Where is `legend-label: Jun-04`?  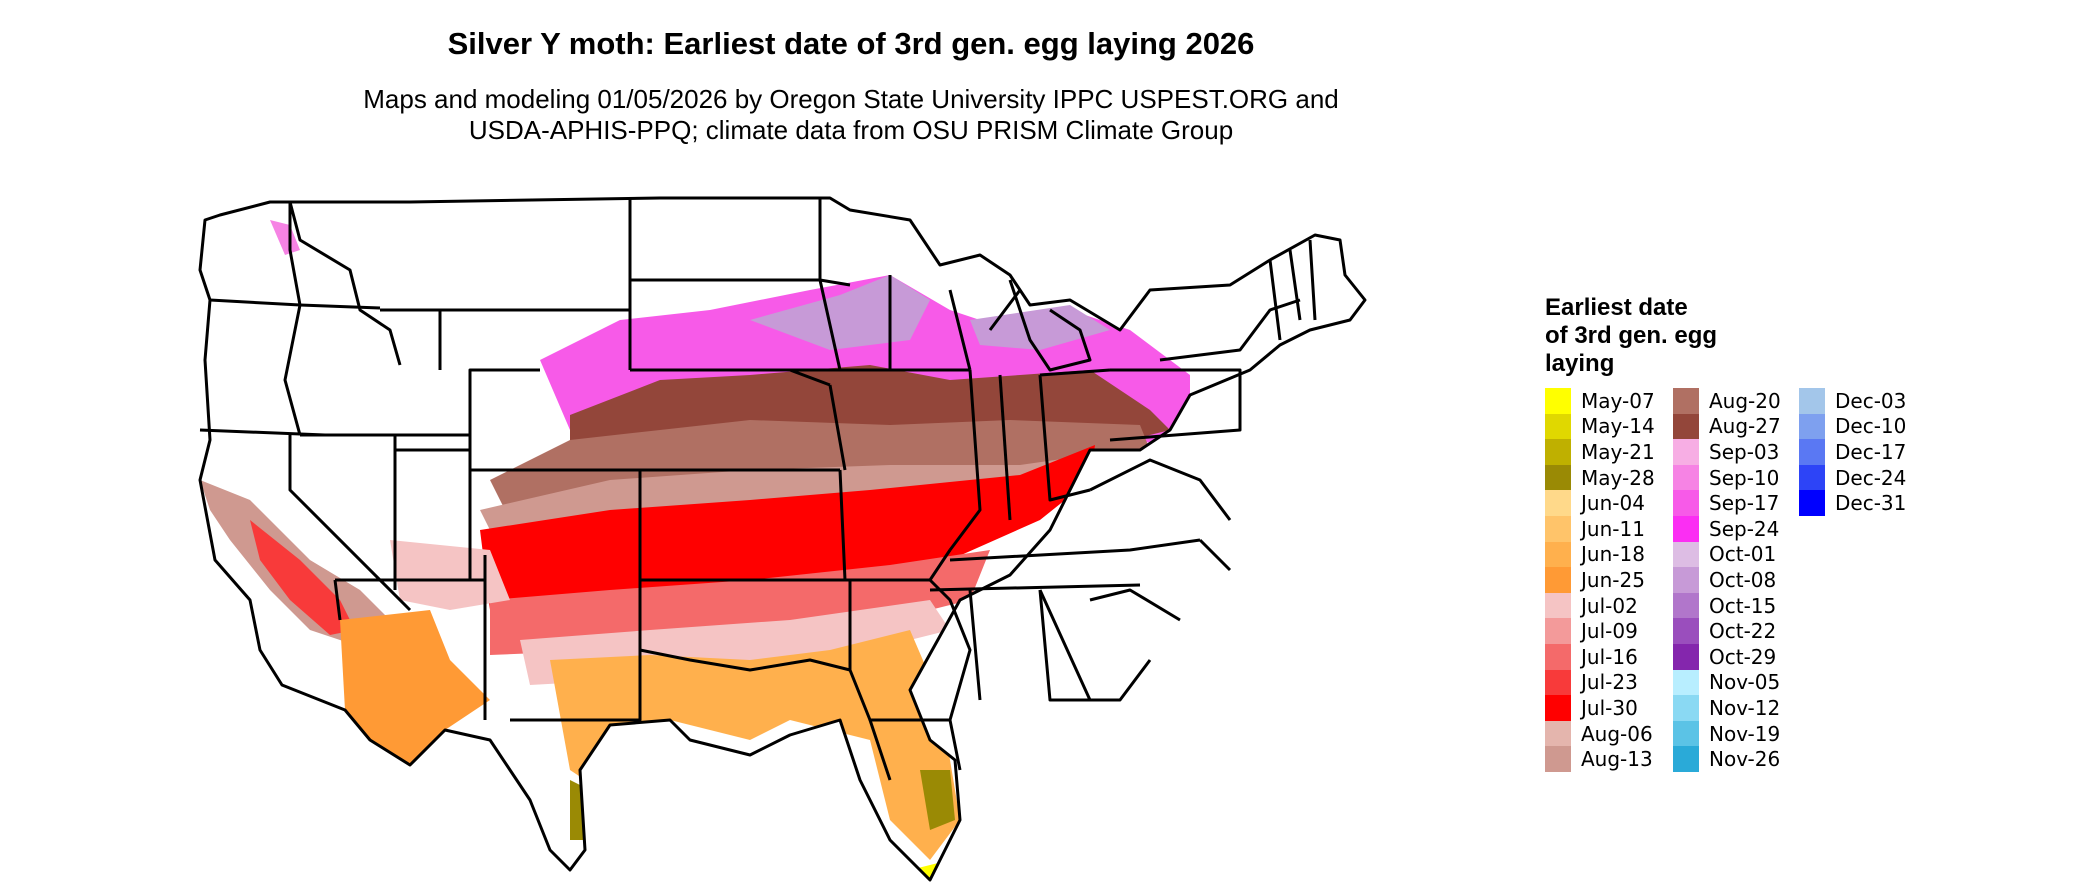 legend-label: Jun-04 is located at coordinates (1613, 503).